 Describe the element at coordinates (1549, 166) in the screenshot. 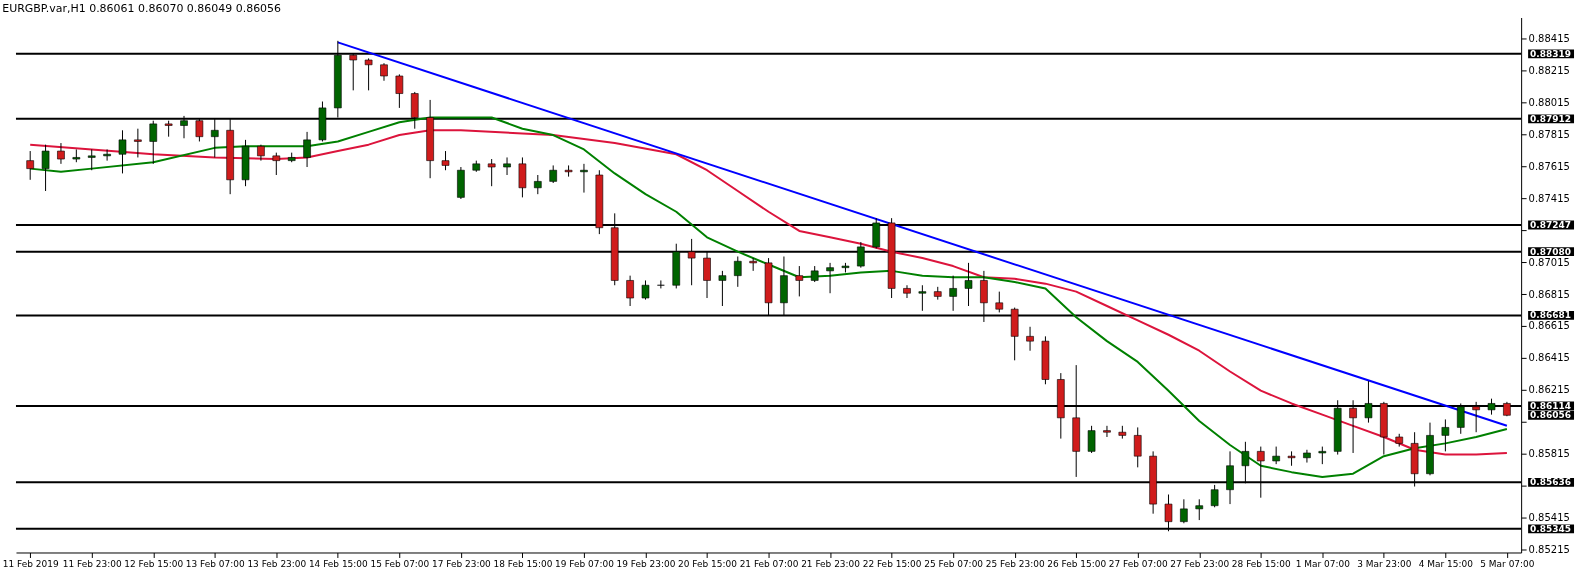

I see `y-tick-label: 0.87615` at that location.